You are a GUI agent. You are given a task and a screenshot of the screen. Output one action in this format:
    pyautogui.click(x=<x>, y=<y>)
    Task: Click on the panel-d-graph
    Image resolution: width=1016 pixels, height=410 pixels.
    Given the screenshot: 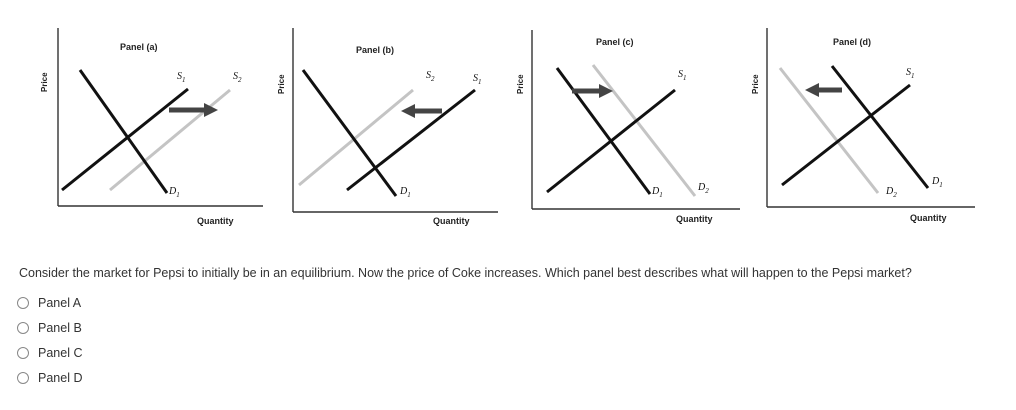 What is the action you would take?
    pyautogui.click(x=870, y=118)
    